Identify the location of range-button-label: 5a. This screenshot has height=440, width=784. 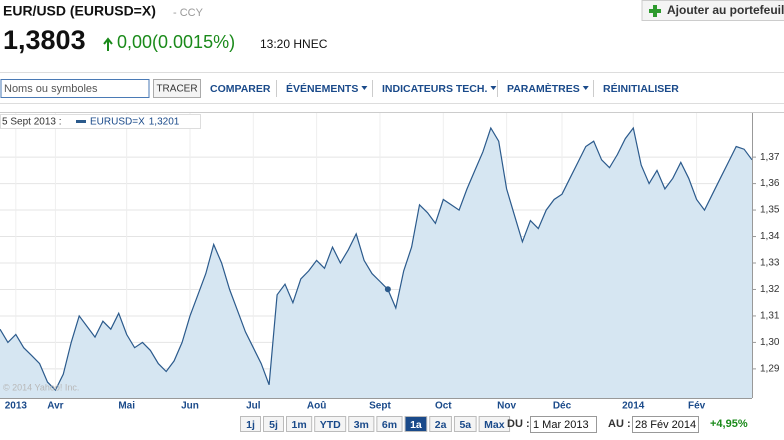
(465, 425).